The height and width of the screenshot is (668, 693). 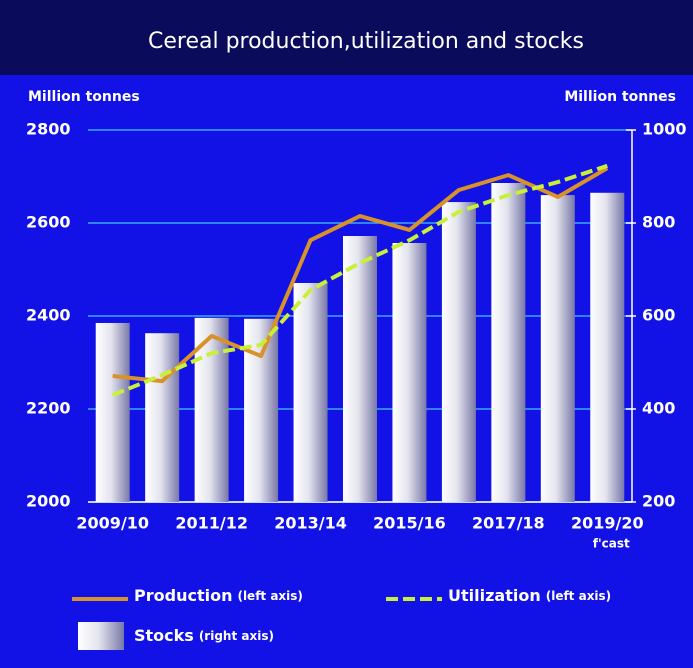 I want to click on legend-label: Utilization (left axis), so click(x=529, y=595).